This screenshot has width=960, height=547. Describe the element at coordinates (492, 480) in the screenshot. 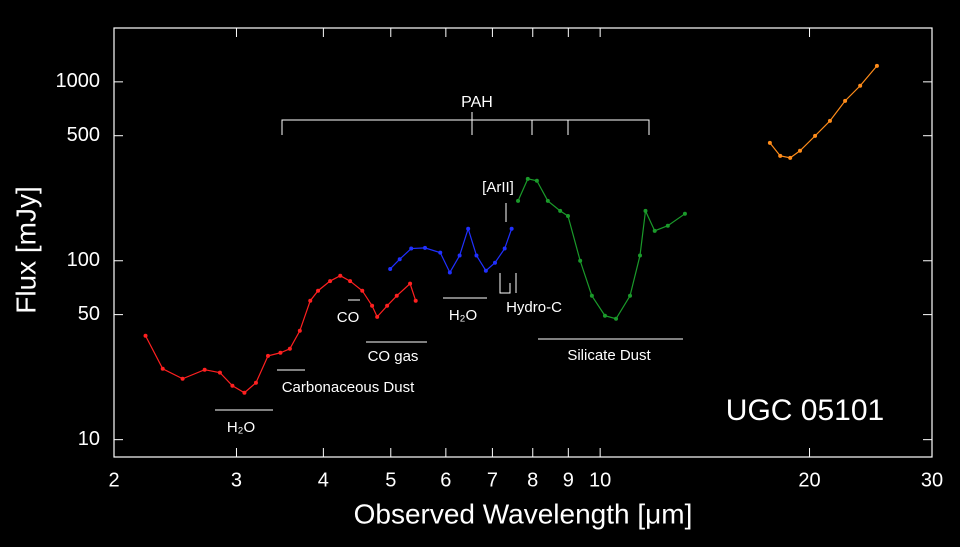

I see `x-tick-label: 7` at that location.